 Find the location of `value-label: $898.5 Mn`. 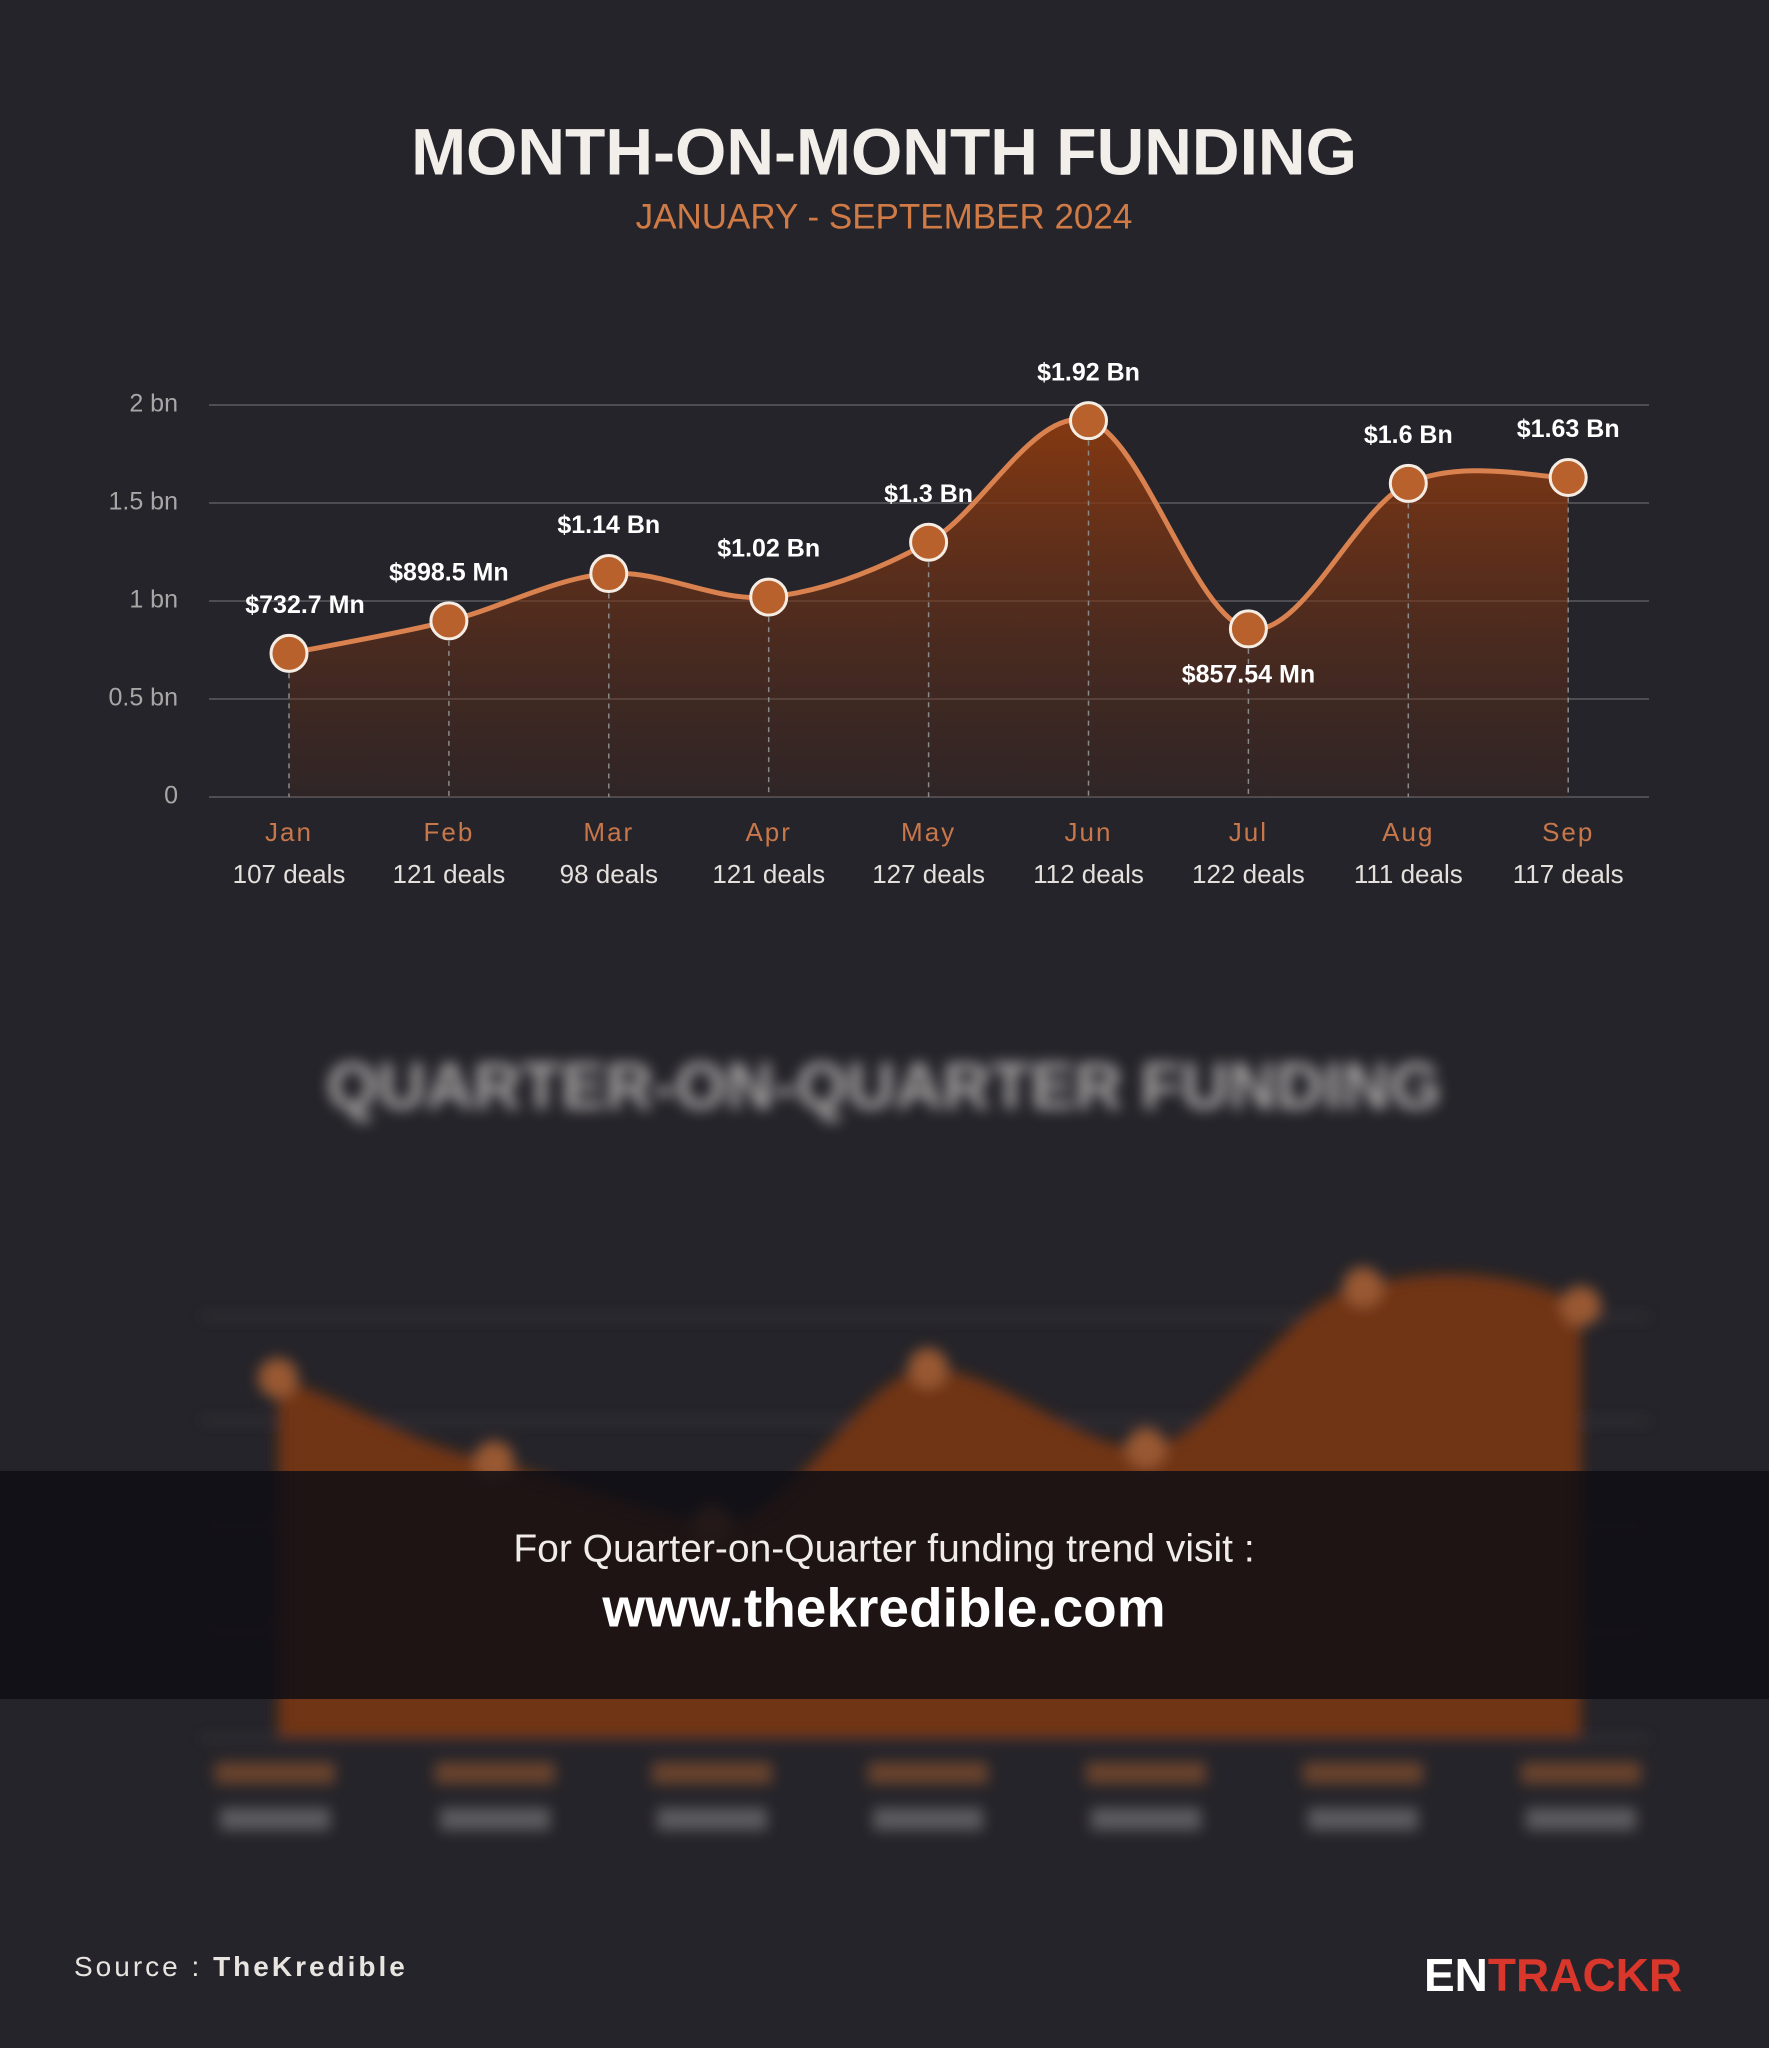

value-label: $898.5 Mn is located at coordinates (449, 573).